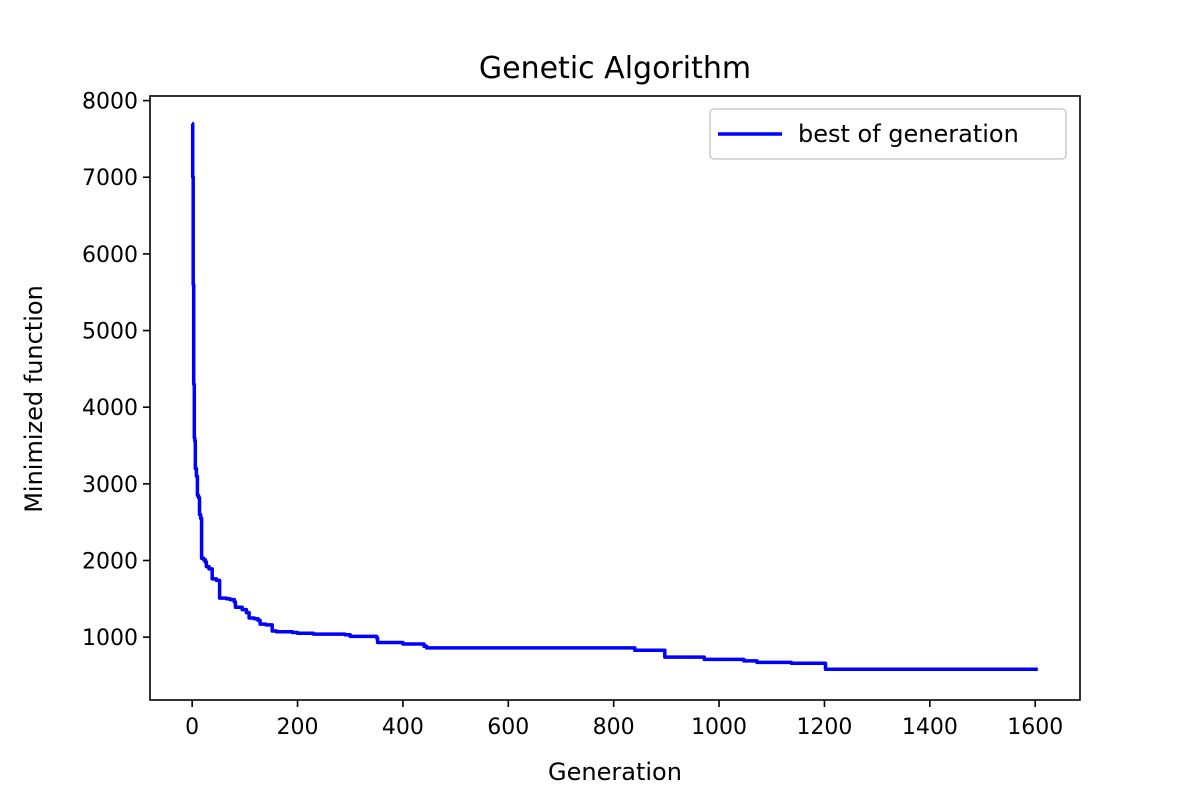  What do you see at coordinates (116, 370) in the screenshot?
I see `y-axis: 1000 2000 3000 4000 5000 6000 7000 8000` at bounding box center [116, 370].